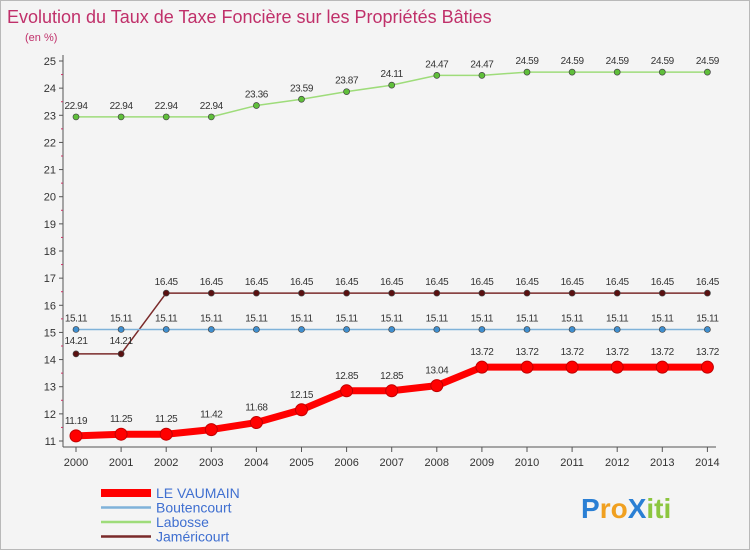 This screenshot has height=550, width=750. What do you see at coordinates (626, 508) in the screenshot?
I see `proxiti-logo: ProXiti` at bounding box center [626, 508].